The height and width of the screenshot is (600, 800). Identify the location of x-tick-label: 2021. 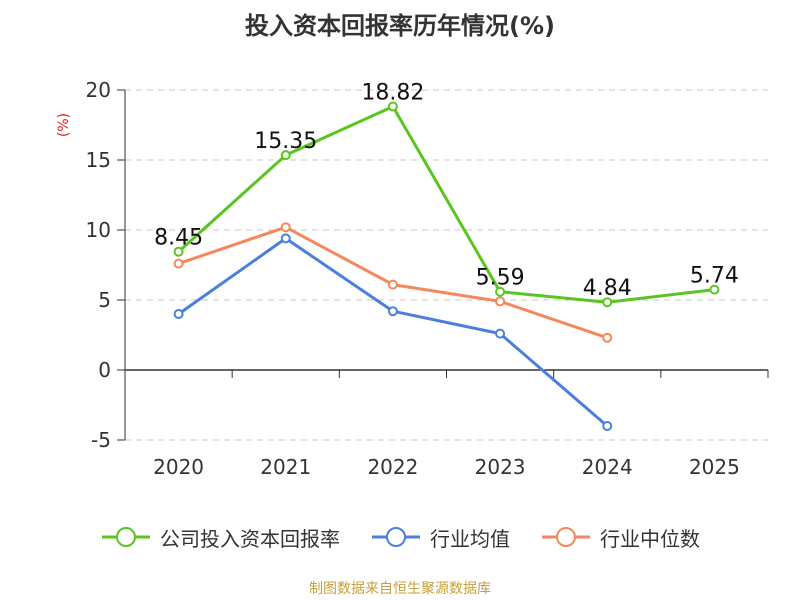
(285, 467).